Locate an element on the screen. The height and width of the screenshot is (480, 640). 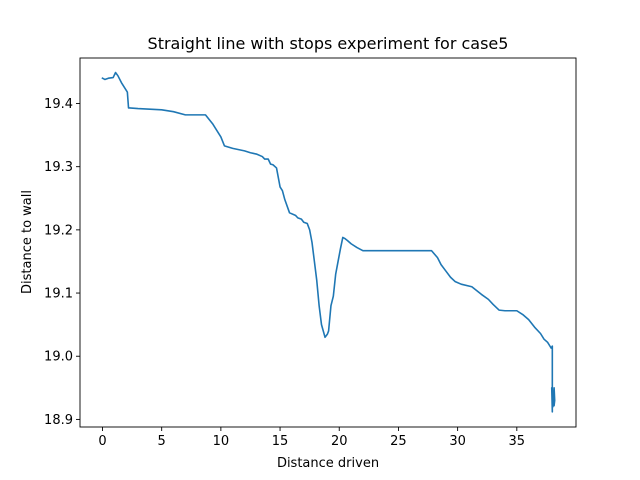
y-tick-label: 19.0 is located at coordinates (58, 357).